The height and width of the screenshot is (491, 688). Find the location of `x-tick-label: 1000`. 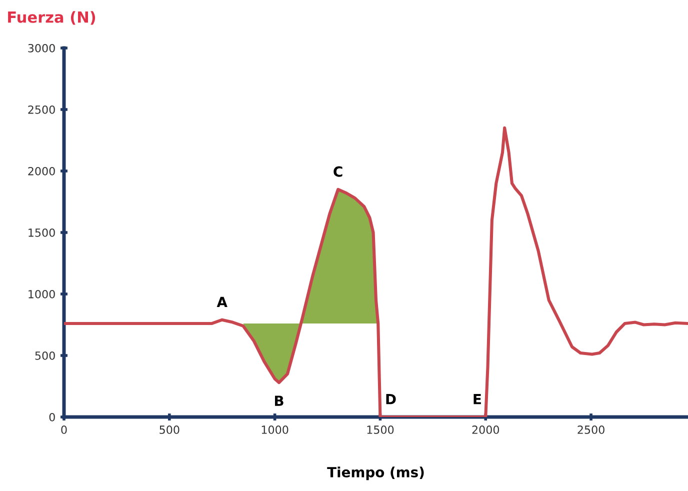

x-tick-label: 1000 is located at coordinates (275, 430).